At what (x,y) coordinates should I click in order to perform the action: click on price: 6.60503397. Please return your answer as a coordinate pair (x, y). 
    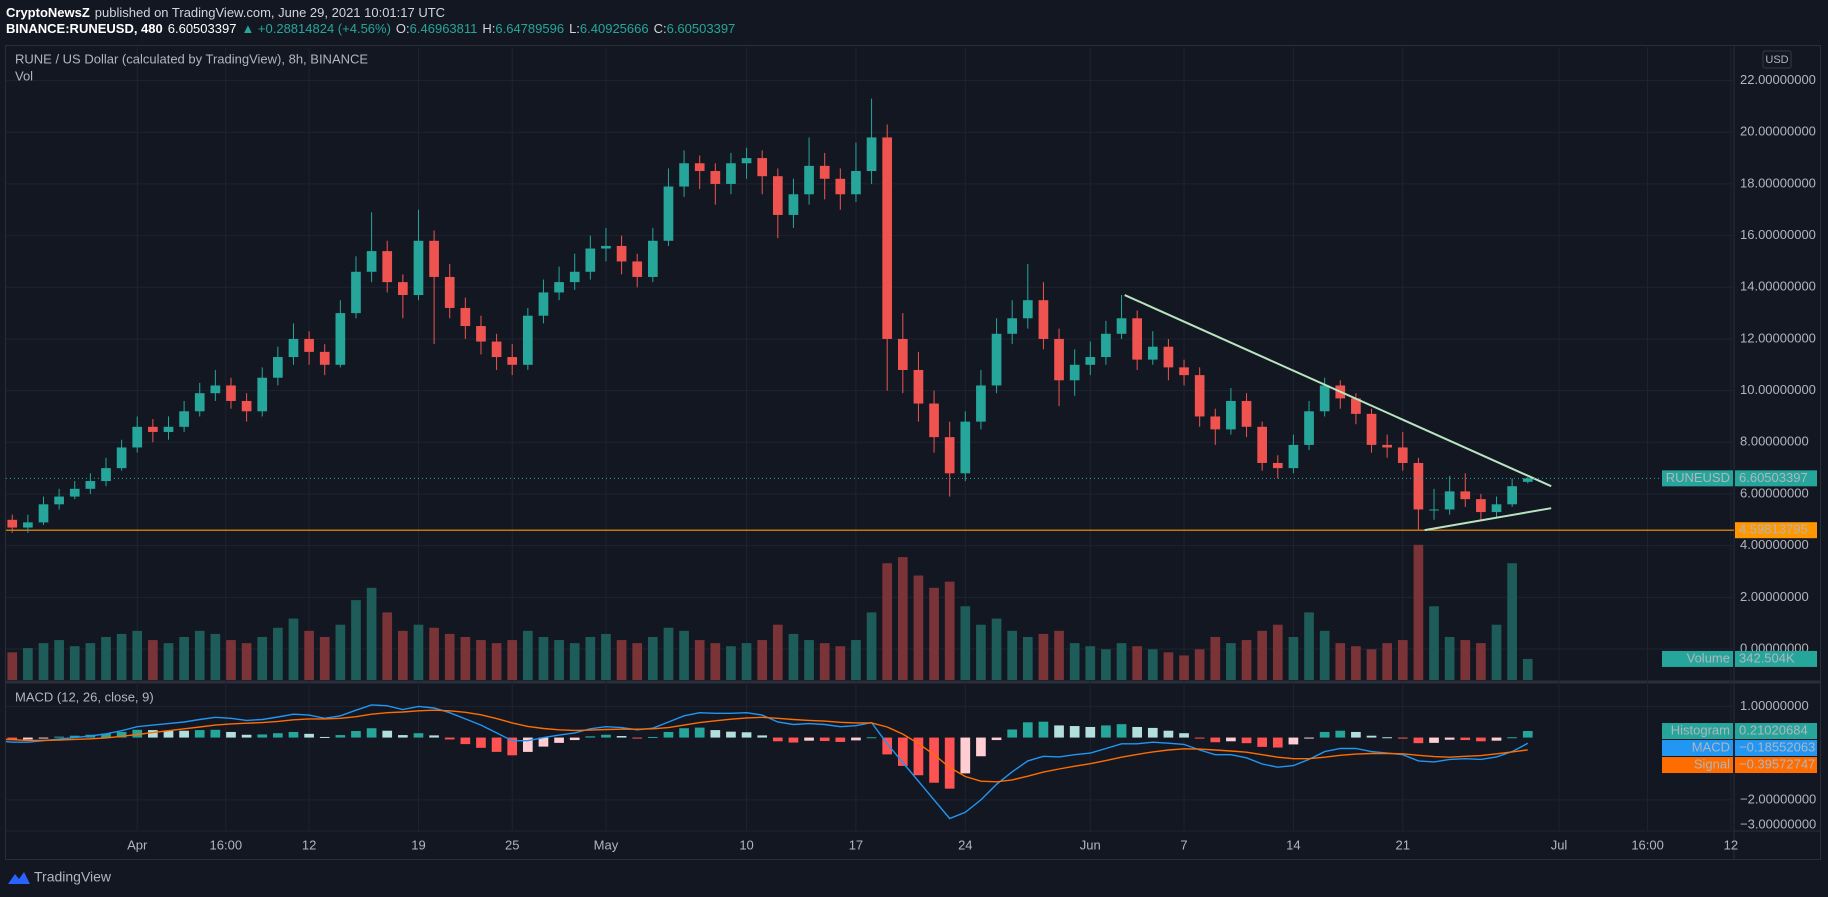
    Looking at the image, I should click on (202, 28).